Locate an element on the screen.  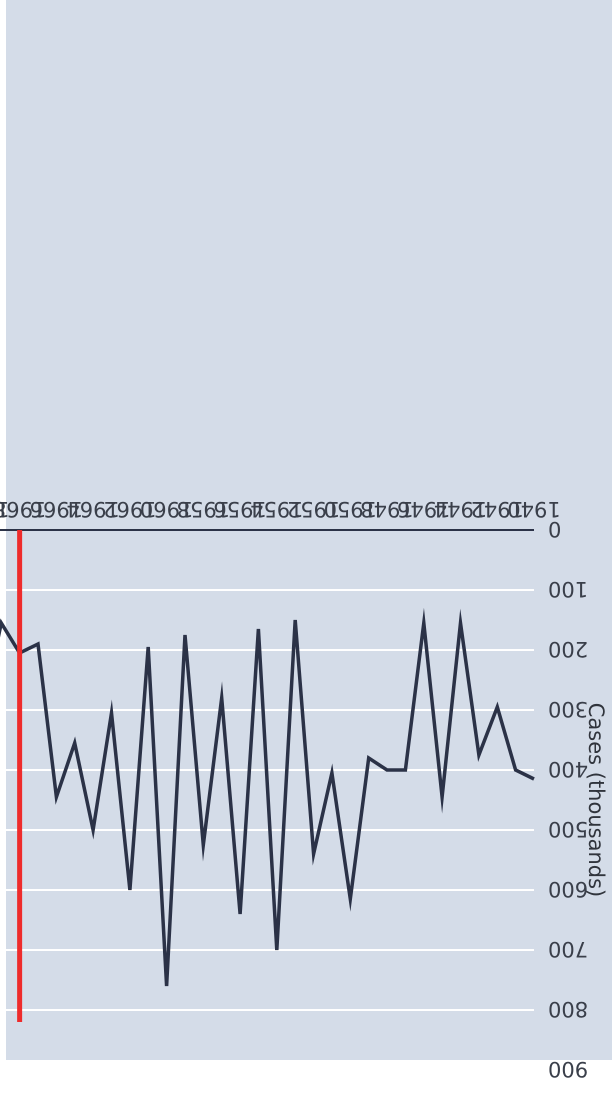
y-tick-label: 900 is located at coordinates (568, 1069).